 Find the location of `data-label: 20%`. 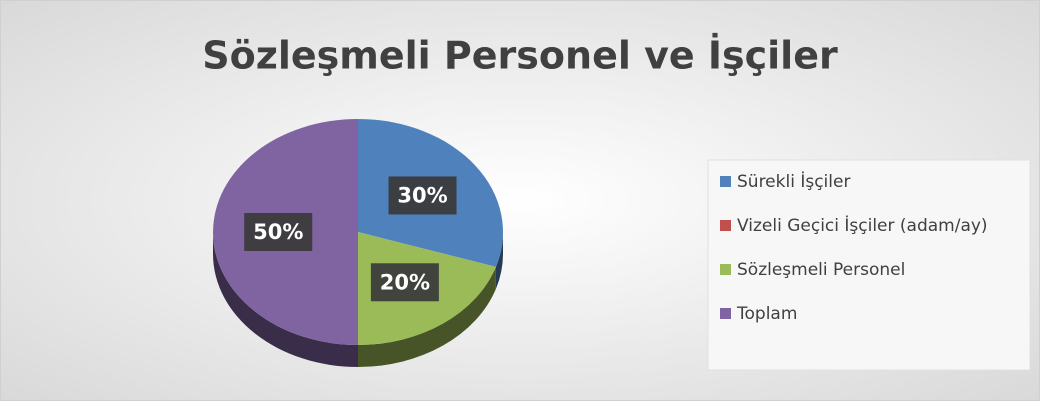

data-label: 20% is located at coordinates (405, 282).